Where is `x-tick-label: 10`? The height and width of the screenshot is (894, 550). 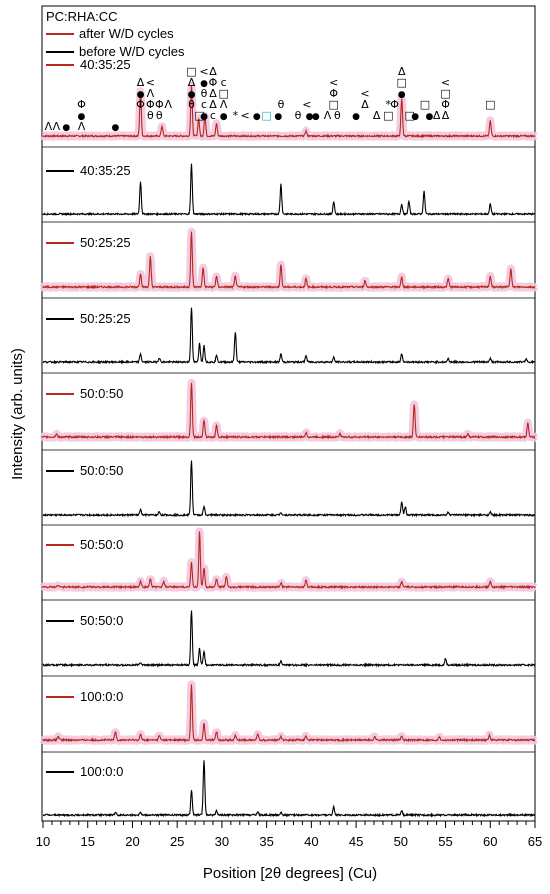 x-tick-label: 10 is located at coordinates (43, 841).